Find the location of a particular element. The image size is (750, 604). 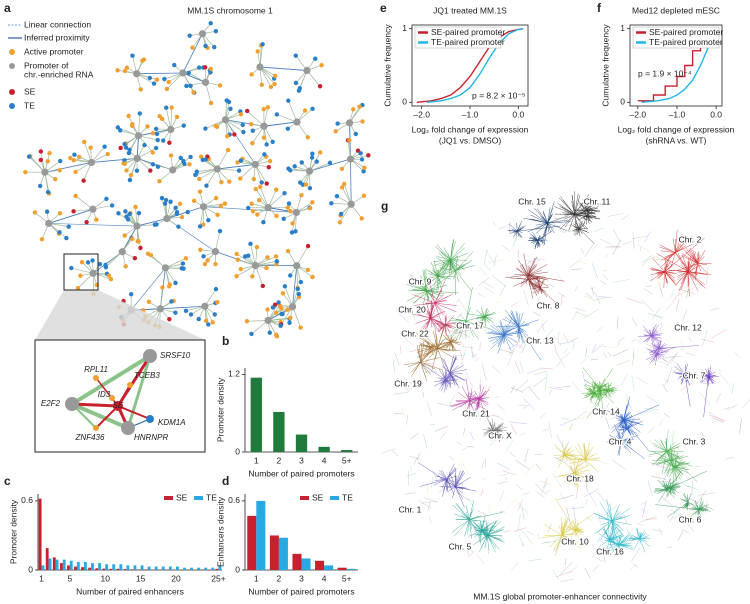

y-axis-label: Promoter density is located at coordinates (220, 409).